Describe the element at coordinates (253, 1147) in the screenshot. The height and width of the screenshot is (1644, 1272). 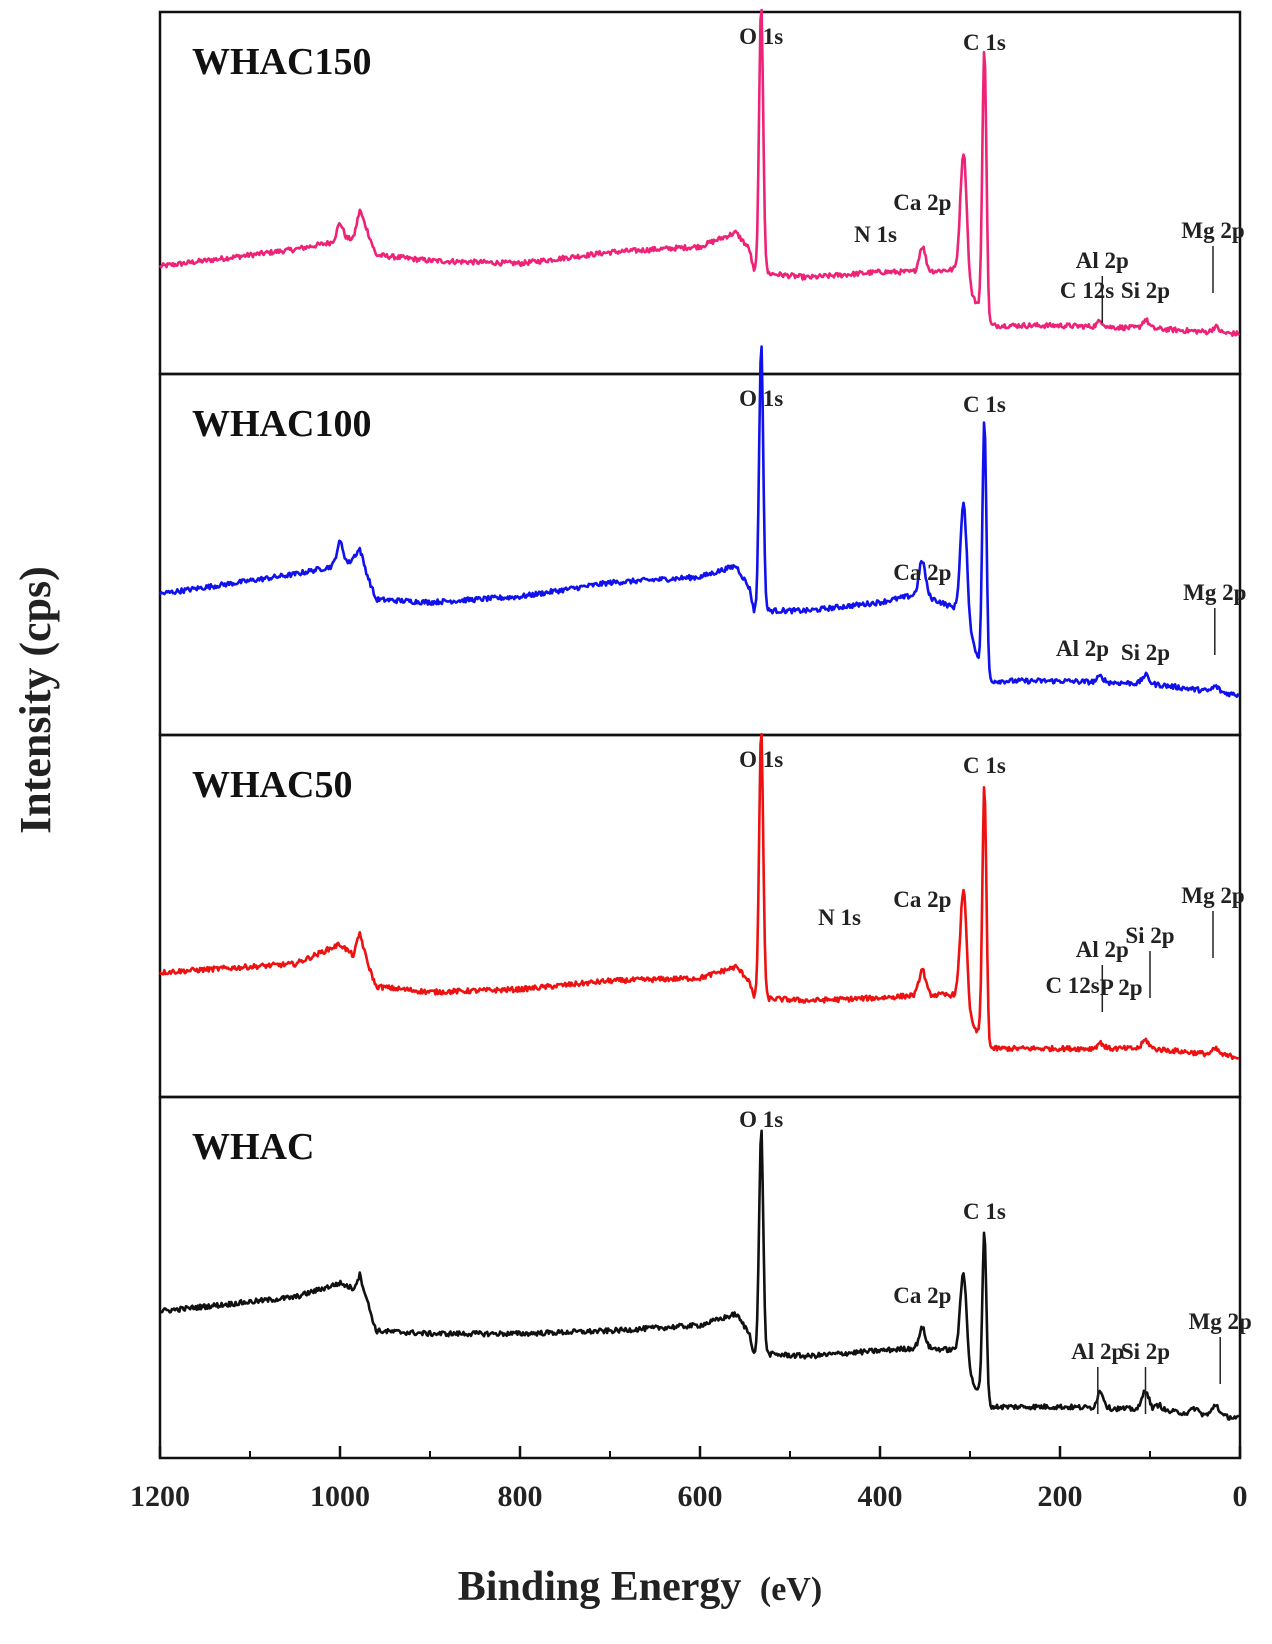
I see `panel-label: WHAC` at that location.